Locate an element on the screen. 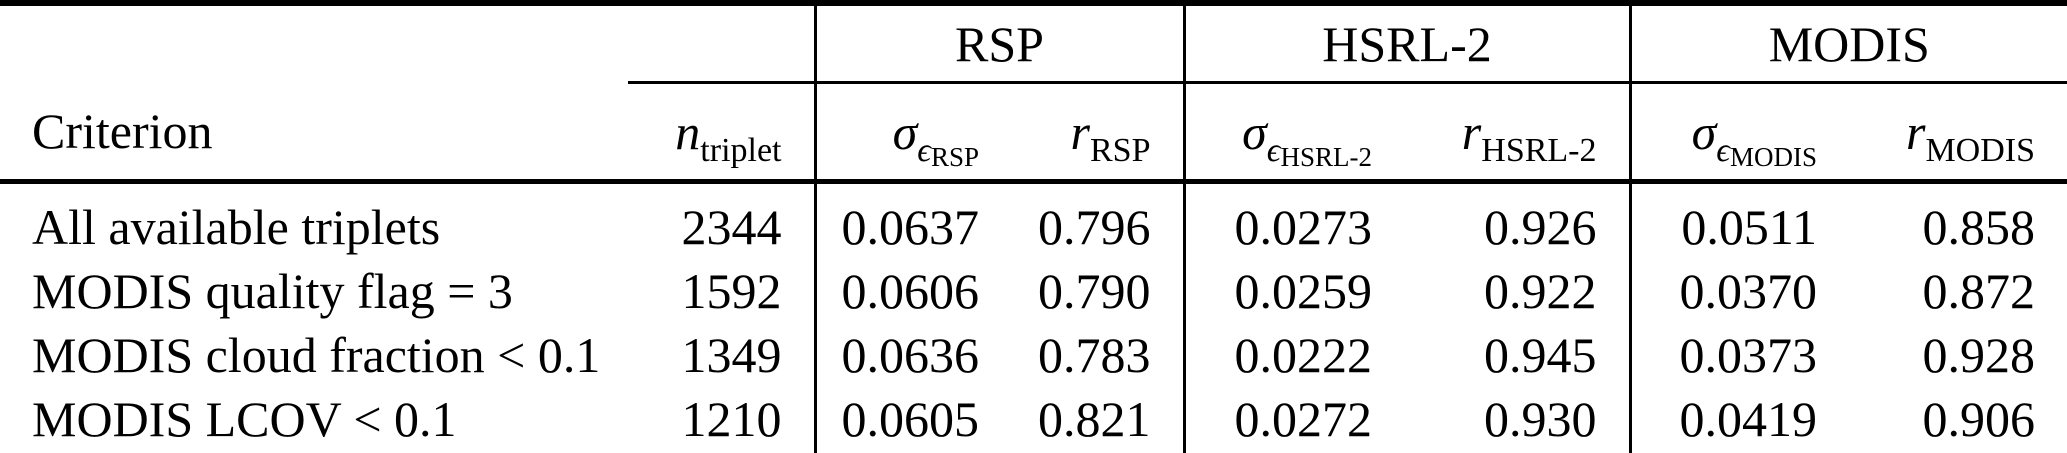  col-header-r-modis: rMODIS is located at coordinates (1958, 133).